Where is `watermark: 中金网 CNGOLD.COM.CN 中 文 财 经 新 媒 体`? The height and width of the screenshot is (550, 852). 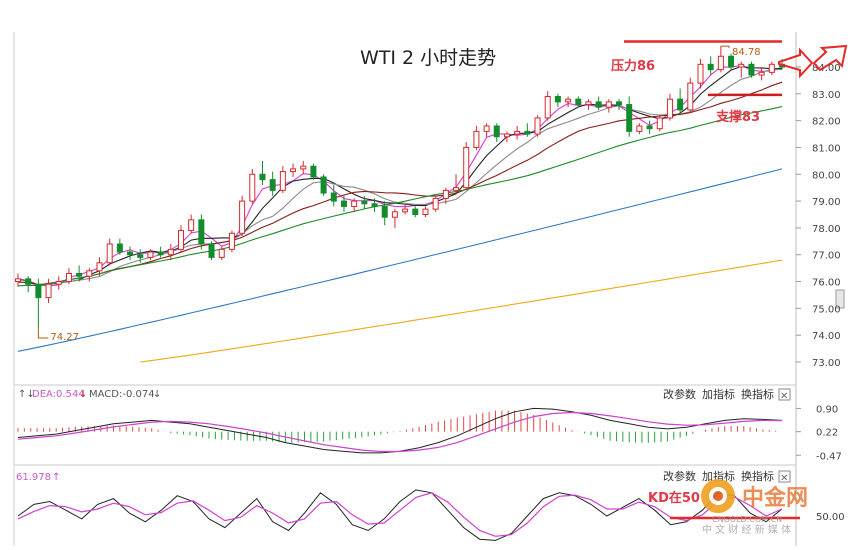
watermark: 中金网 CNGOLD.COM.CN 中 文 财 经 新 媒 体 is located at coordinates (754, 507).